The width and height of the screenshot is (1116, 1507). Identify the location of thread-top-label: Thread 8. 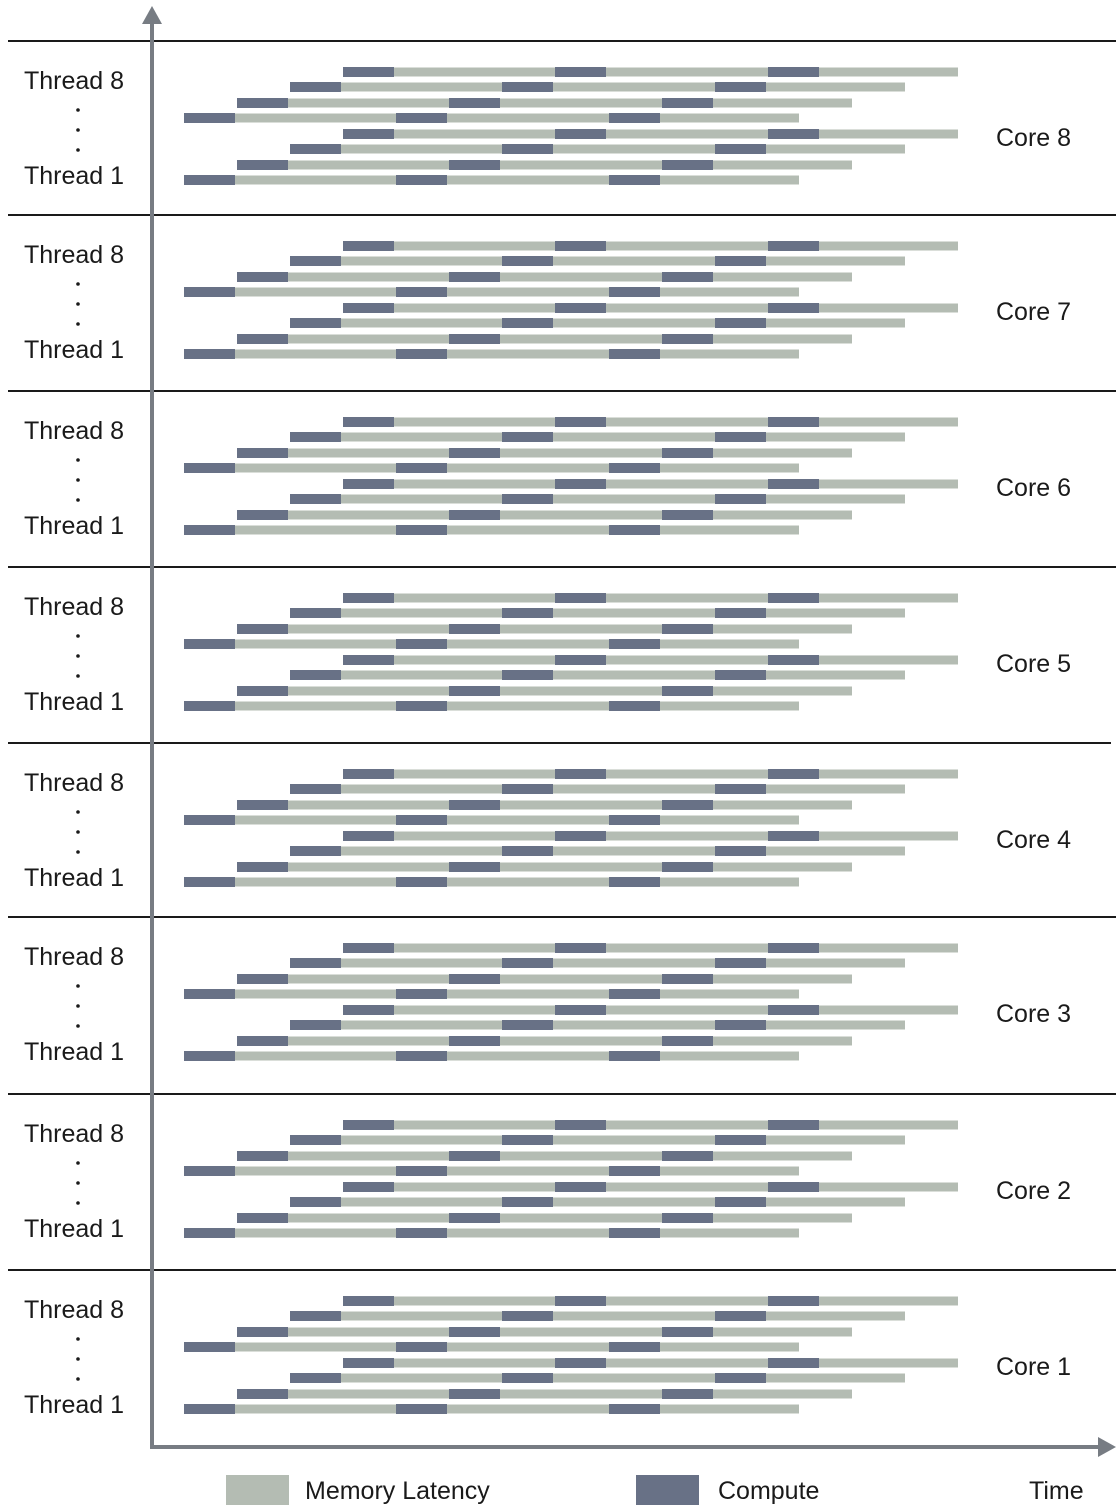
(74, 1134).